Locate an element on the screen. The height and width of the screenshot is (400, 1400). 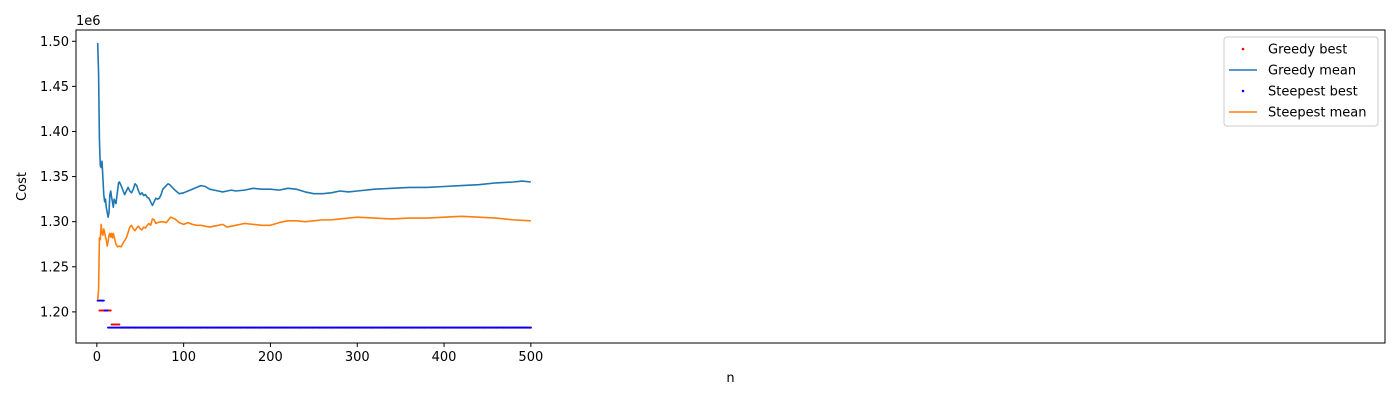
y-tick-label: 1.40 is located at coordinates (54, 132).